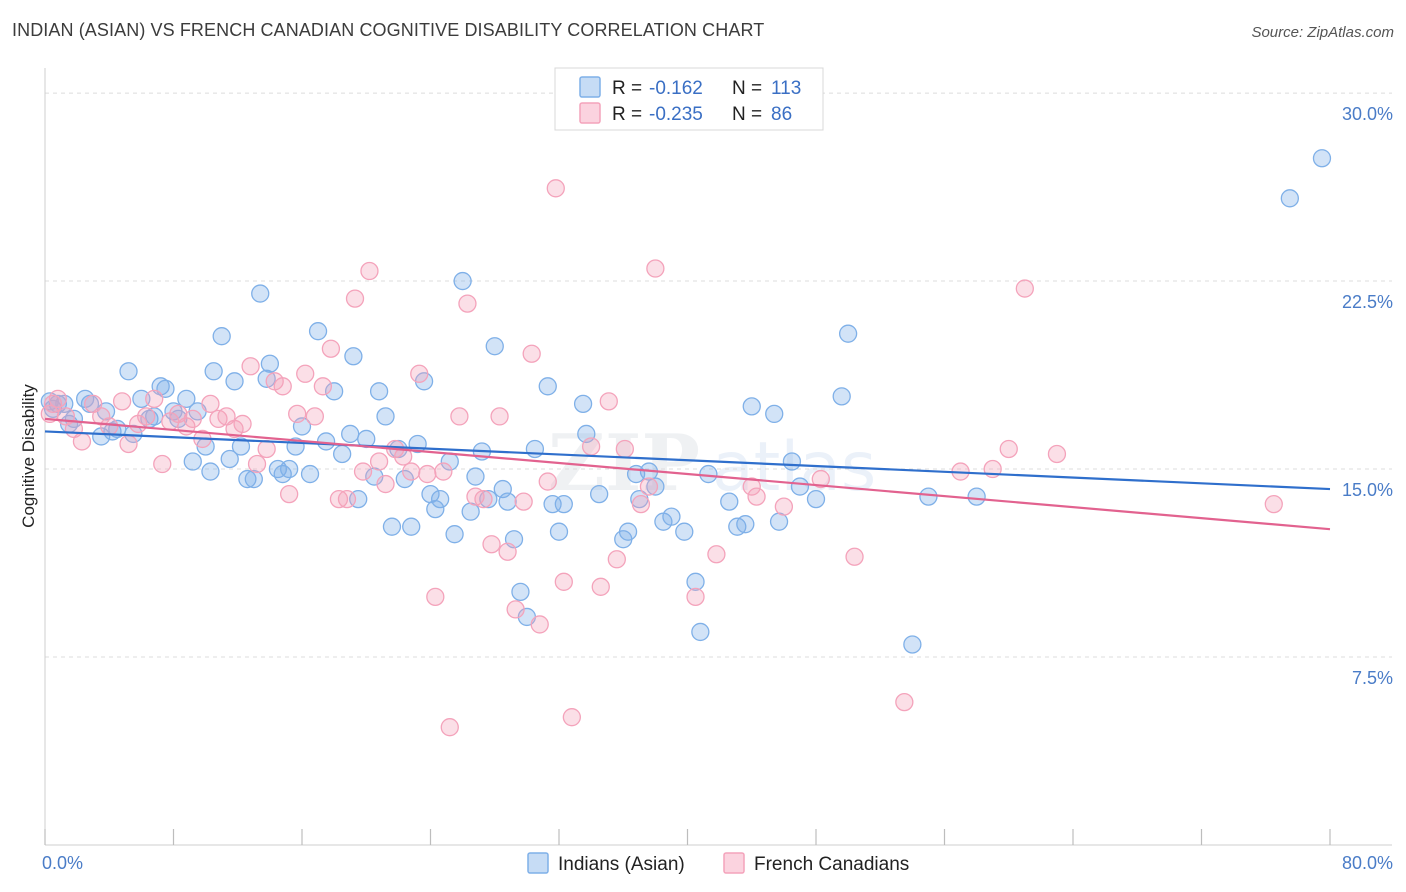 Image resolution: width=1406 pixels, height=892 pixels. Describe the element at coordinates (621, 864) in the screenshot. I see `series-label-indians: Indians (Asian)` at that location.